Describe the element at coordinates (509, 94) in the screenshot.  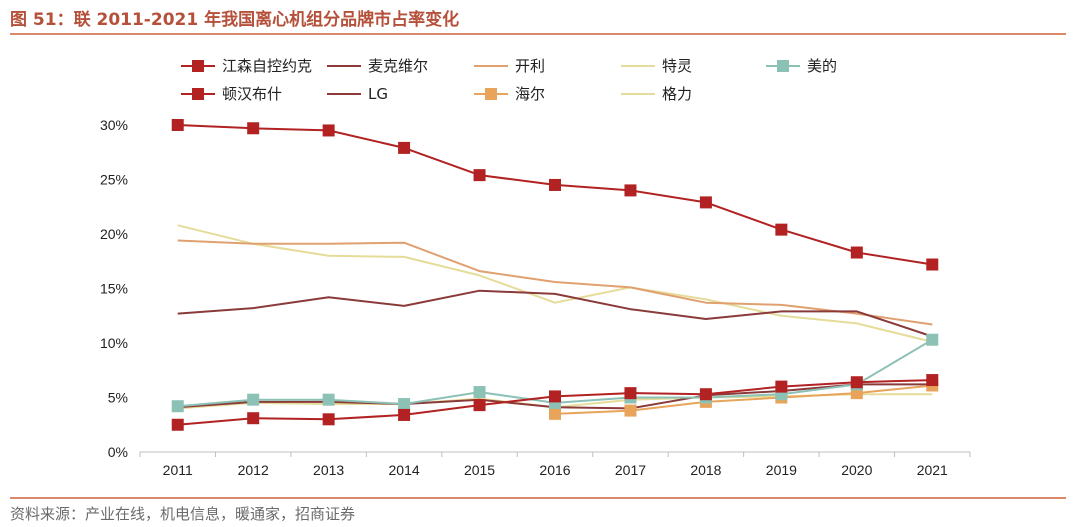
I see `legend-item: 海尔` at that location.